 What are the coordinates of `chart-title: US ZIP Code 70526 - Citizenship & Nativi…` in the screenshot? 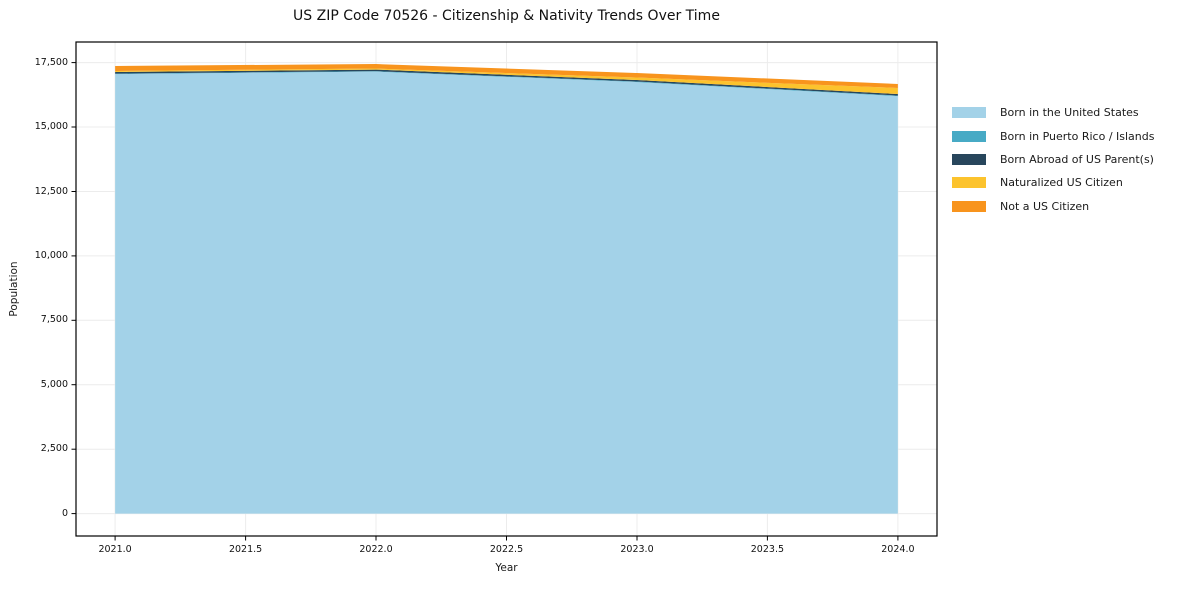 It's located at (506, 16).